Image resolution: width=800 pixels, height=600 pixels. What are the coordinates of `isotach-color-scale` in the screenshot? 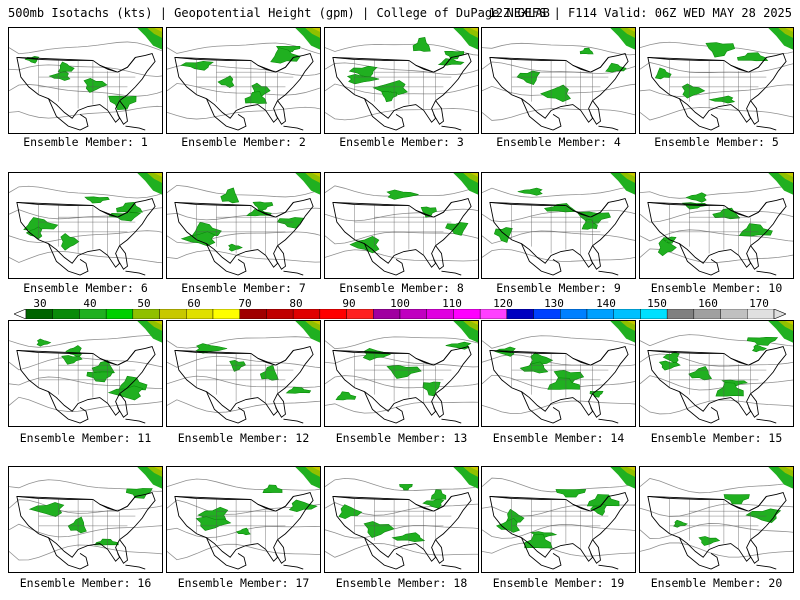 It's located at (400, 314).